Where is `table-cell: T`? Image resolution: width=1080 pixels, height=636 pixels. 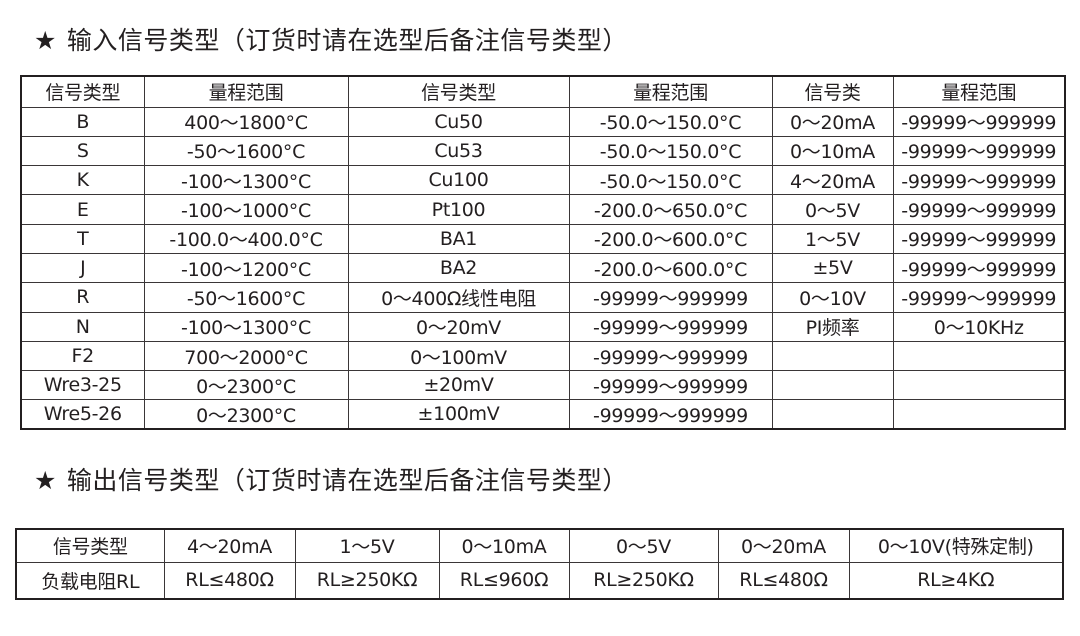
table-cell: T is located at coordinates (82, 238).